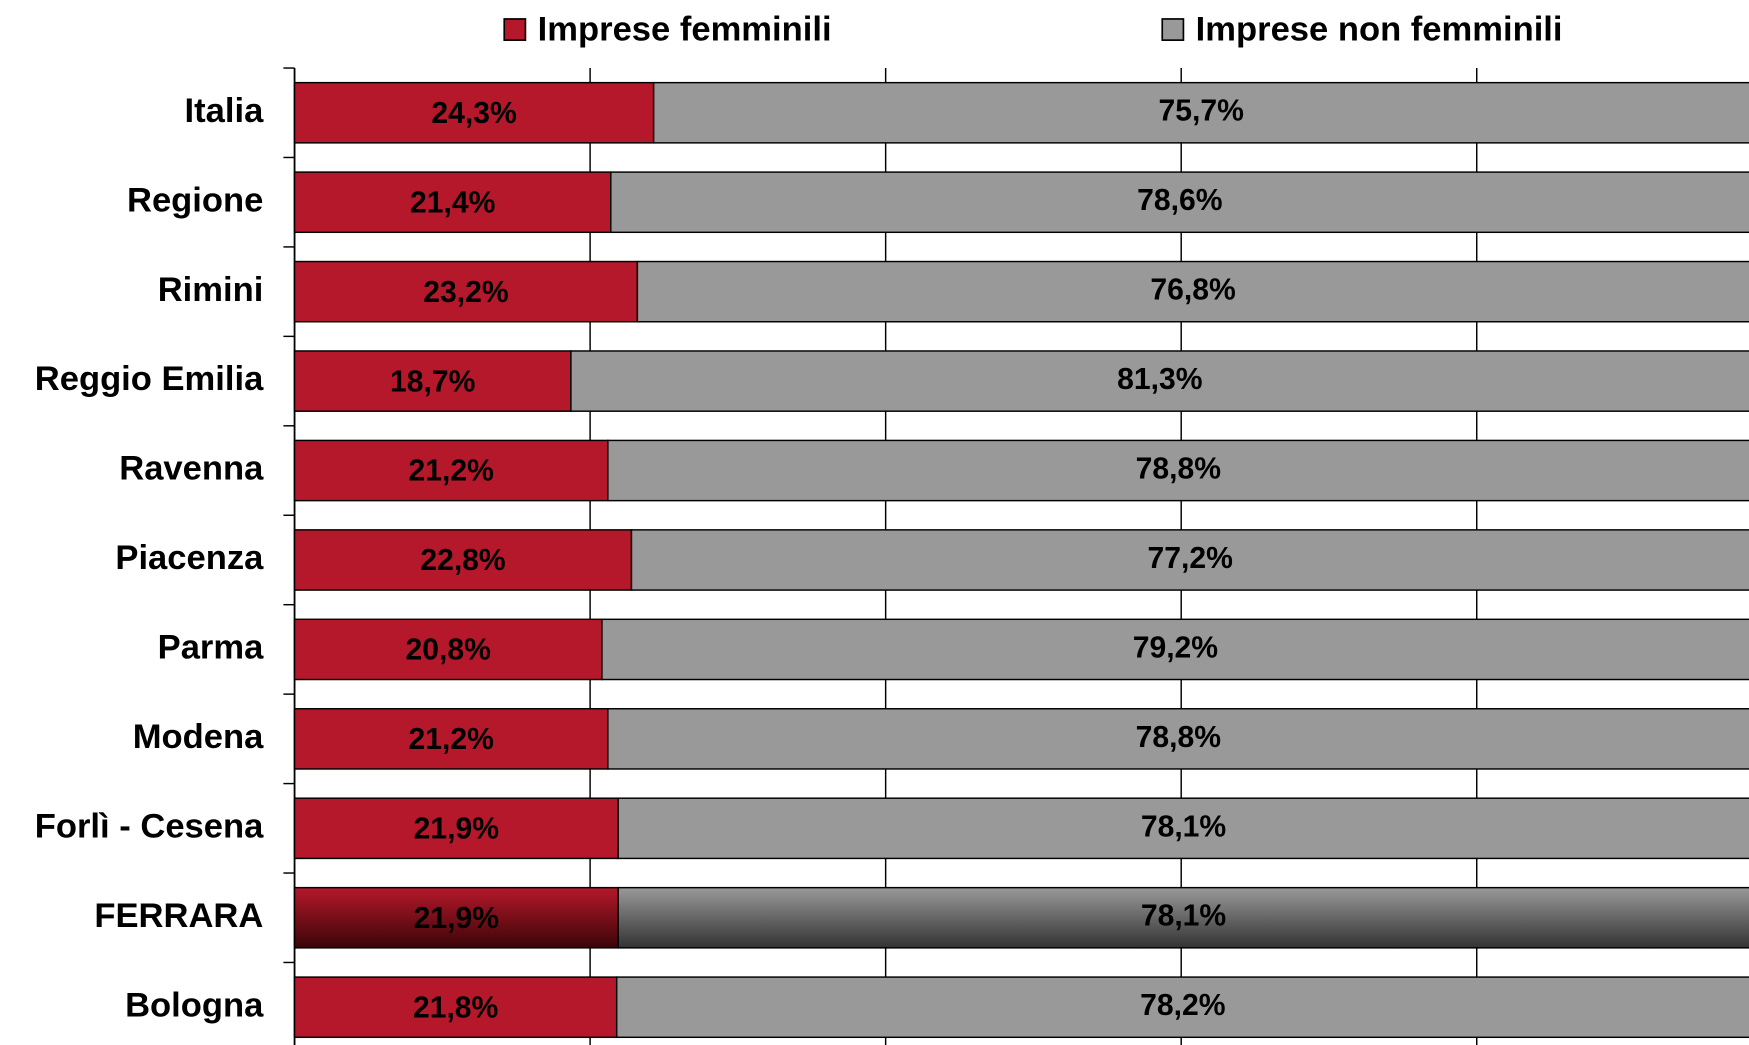 Image resolution: width=1749 pixels, height=1045 pixels. I want to click on value-label: 21,8%, so click(455, 1007).